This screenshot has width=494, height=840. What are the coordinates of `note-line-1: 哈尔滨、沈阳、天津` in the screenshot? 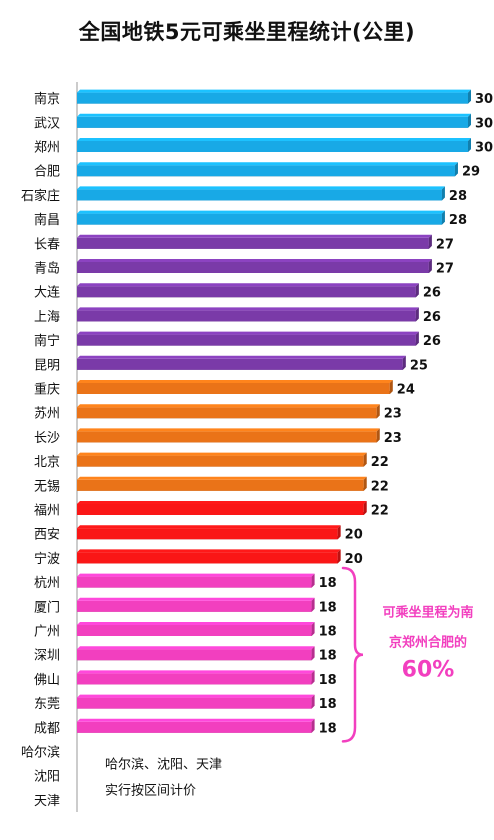 It's located at (163, 765).